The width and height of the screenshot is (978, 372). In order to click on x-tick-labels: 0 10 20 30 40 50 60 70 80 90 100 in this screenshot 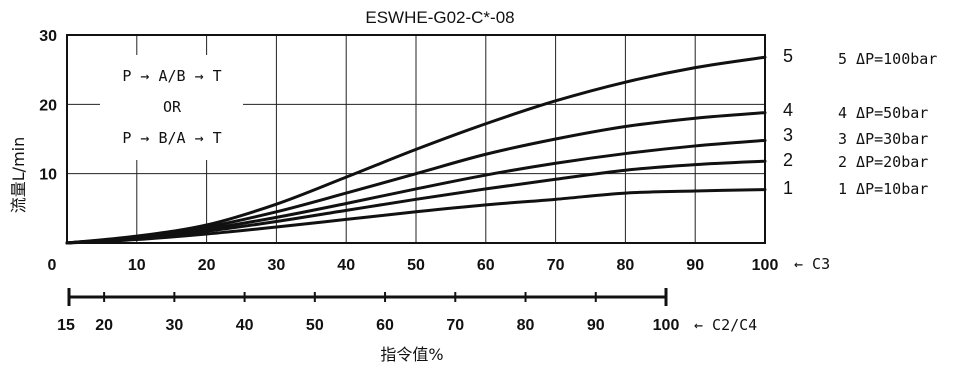, I will do `click(413, 265)`.